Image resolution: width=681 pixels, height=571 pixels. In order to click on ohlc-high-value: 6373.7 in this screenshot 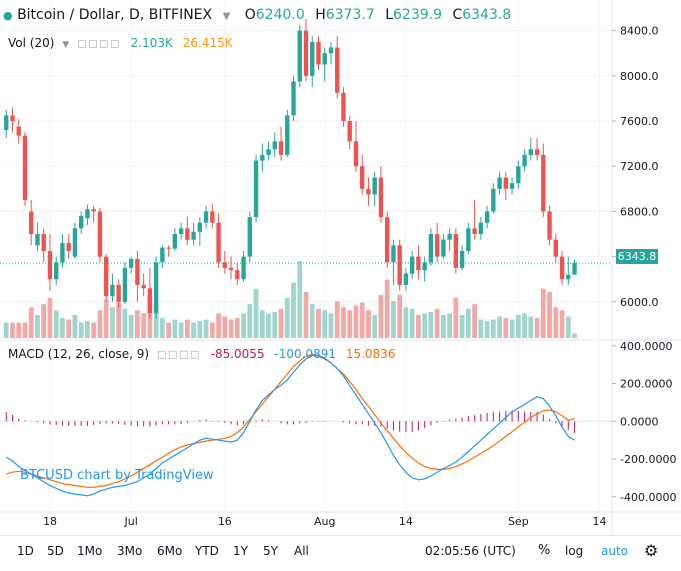, I will do `click(350, 15)`.